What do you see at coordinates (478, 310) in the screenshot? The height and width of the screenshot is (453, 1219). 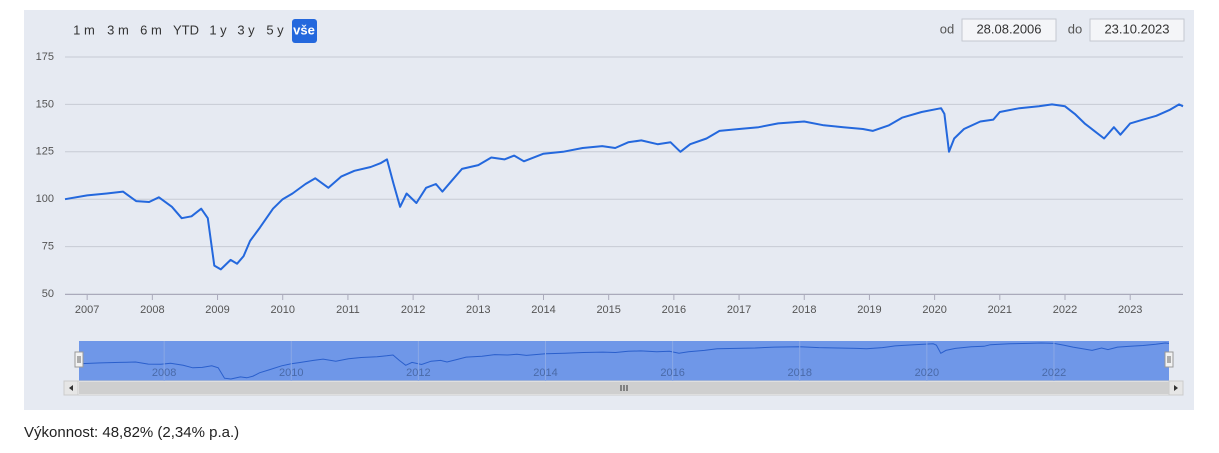 I see `x-tick-label: 2013` at bounding box center [478, 310].